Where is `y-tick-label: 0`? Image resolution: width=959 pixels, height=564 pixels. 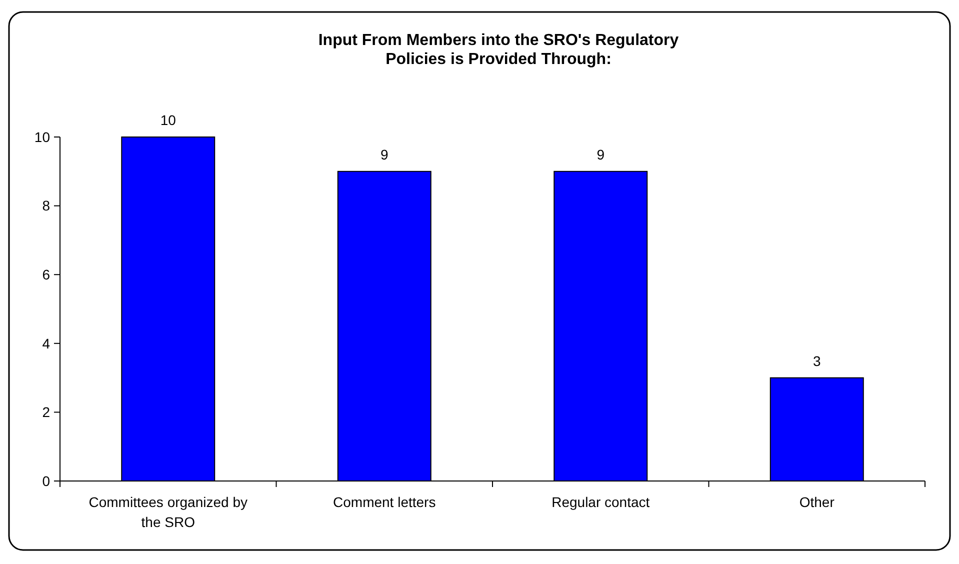
y-tick-label: 0 is located at coordinates (46, 480).